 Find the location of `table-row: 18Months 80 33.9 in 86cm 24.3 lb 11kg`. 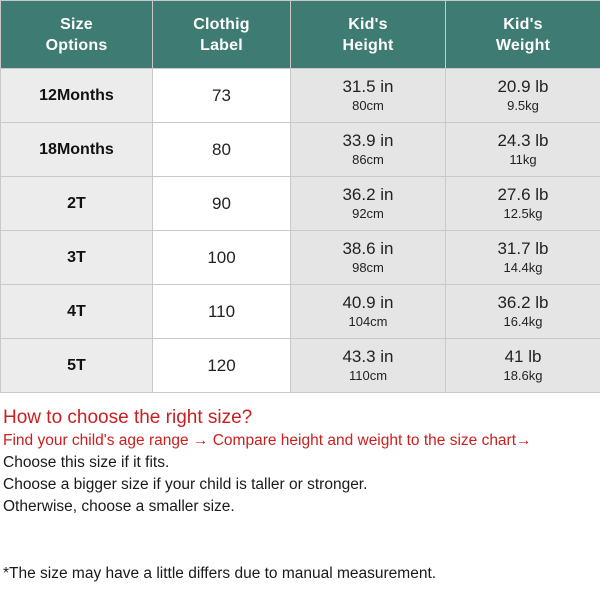

table-row: 18Months 80 33.9 in 86cm 24.3 lb 11kg is located at coordinates (300, 149).